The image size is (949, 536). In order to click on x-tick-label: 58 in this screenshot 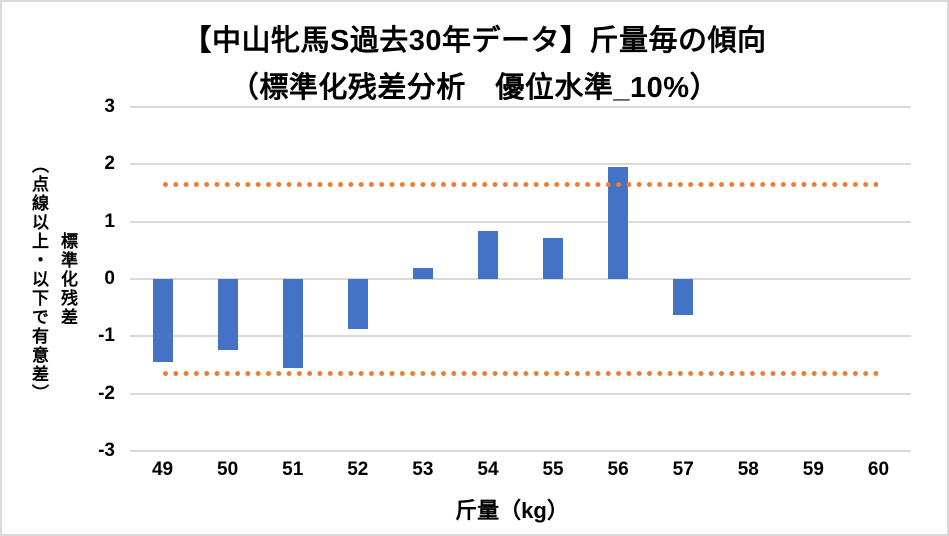, I will do `click(748, 469)`.